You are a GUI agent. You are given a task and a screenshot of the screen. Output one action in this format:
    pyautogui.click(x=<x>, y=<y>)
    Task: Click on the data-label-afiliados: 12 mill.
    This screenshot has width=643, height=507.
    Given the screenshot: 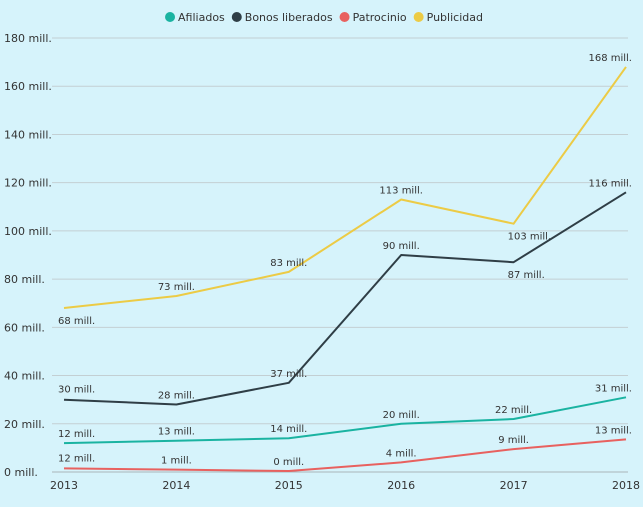 What is the action you would take?
    pyautogui.click(x=76, y=434)
    